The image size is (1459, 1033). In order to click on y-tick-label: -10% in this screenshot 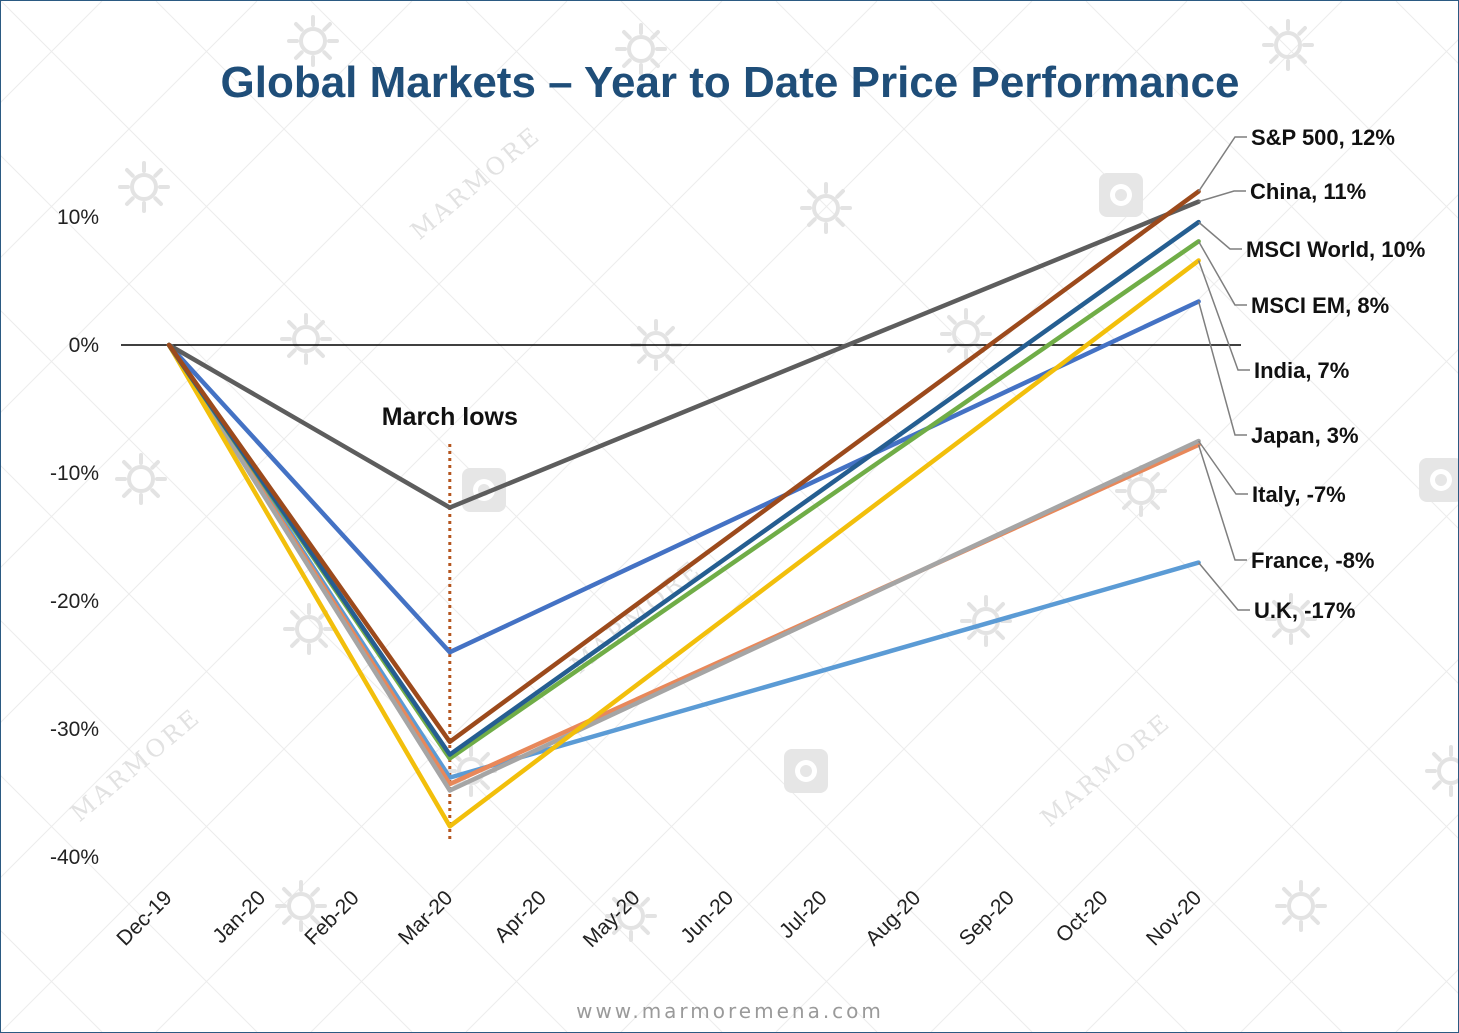, I will do `click(74, 473)`.